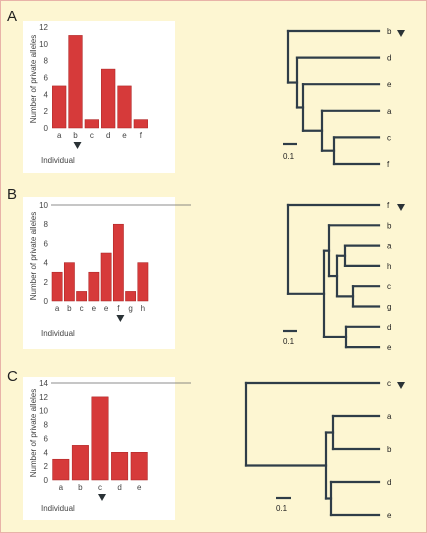 This screenshot has height=533, width=427. I want to click on tree-leaf-label: g, so click(389, 307).